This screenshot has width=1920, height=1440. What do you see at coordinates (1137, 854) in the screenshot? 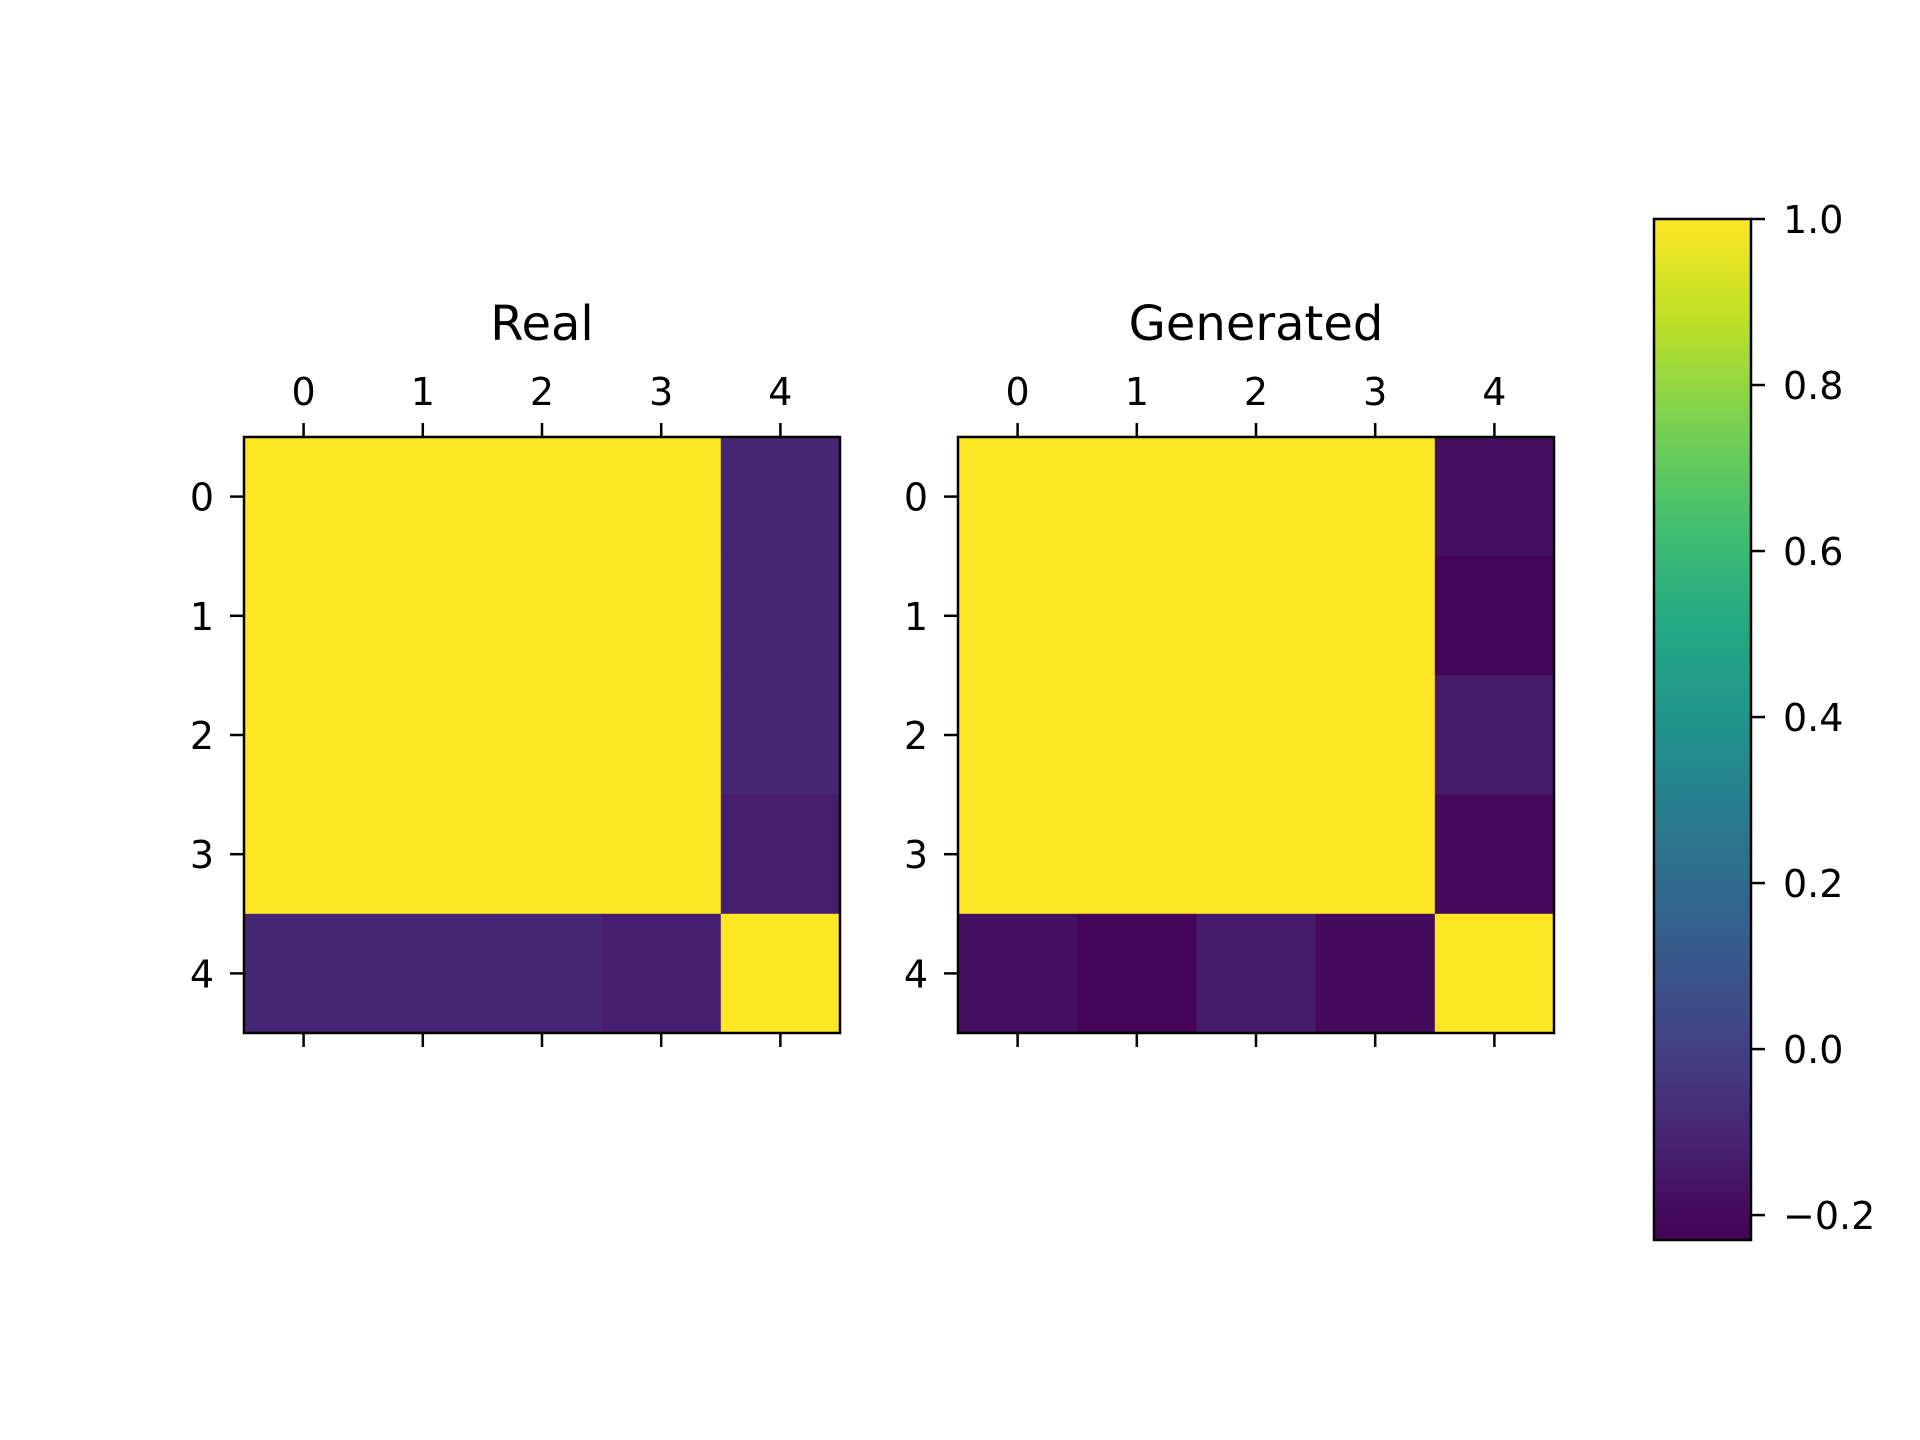
I see `heatmap-cell-generated-r3-c1` at bounding box center [1137, 854].